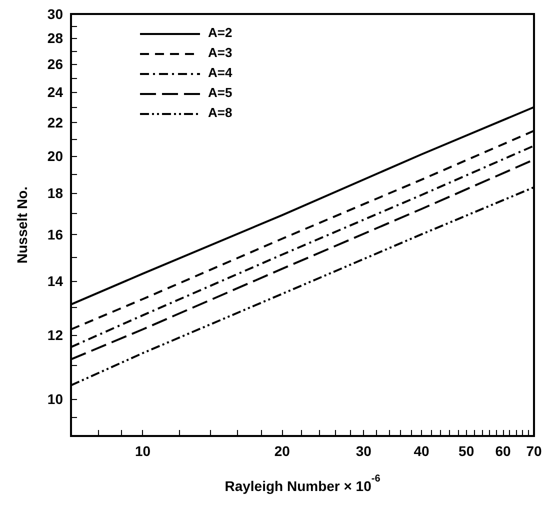 This screenshot has height=505, width=549. Describe the element at coordinates (55, 234) in the screenshot. I see `y-tick-label: 16` at that location.